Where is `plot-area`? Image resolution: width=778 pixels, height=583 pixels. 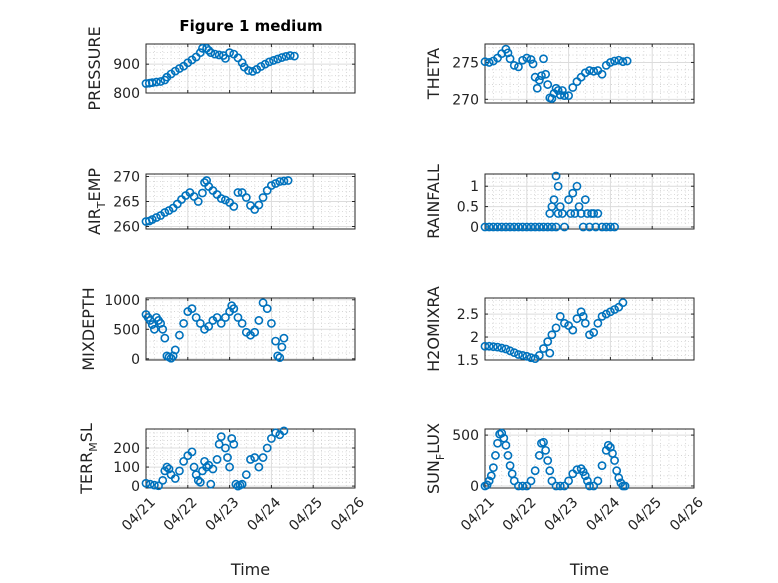
plot-area is located at coordinates (589, 201).